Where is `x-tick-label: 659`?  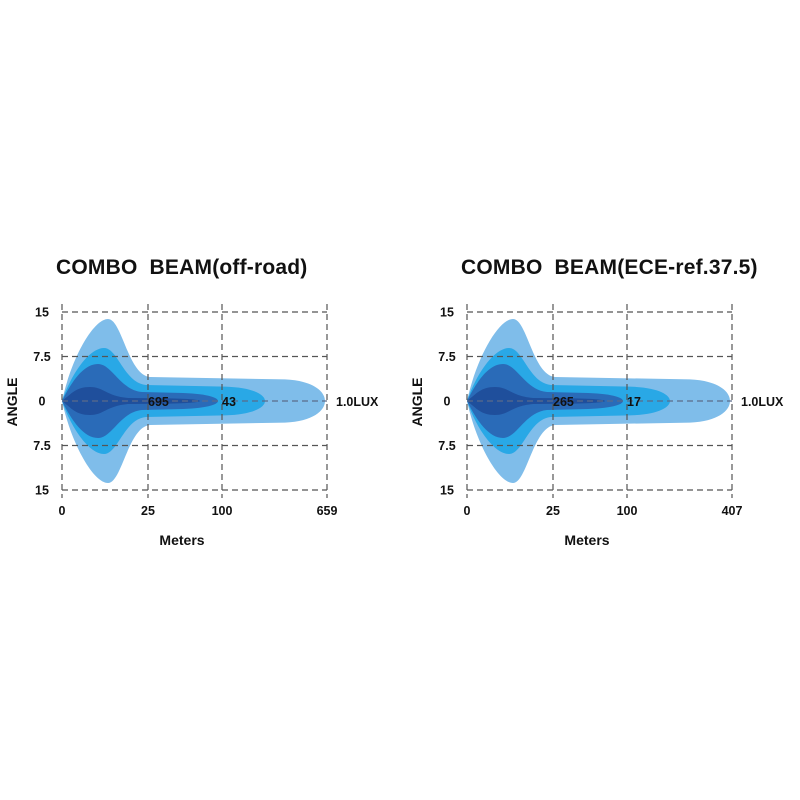 x-tick-label: 659 is located at coordinates (327, 511).